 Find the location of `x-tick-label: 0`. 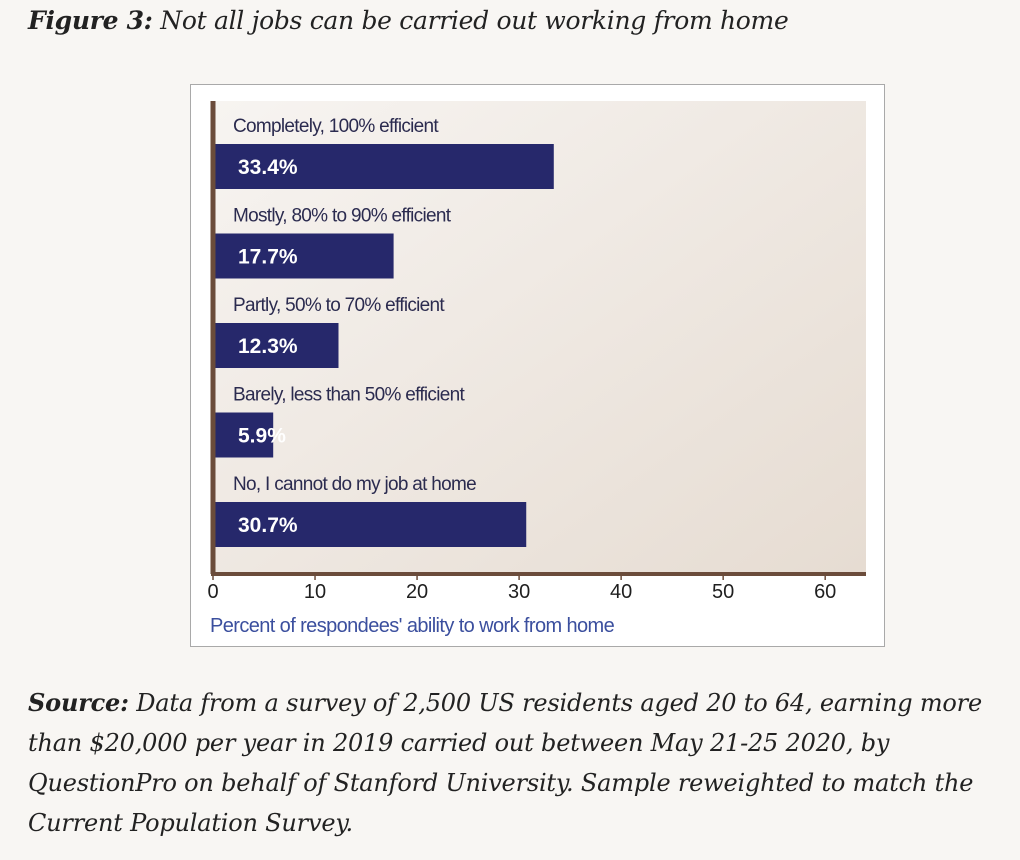

x-tick-label: 0 is located at coordinates (212, 592).